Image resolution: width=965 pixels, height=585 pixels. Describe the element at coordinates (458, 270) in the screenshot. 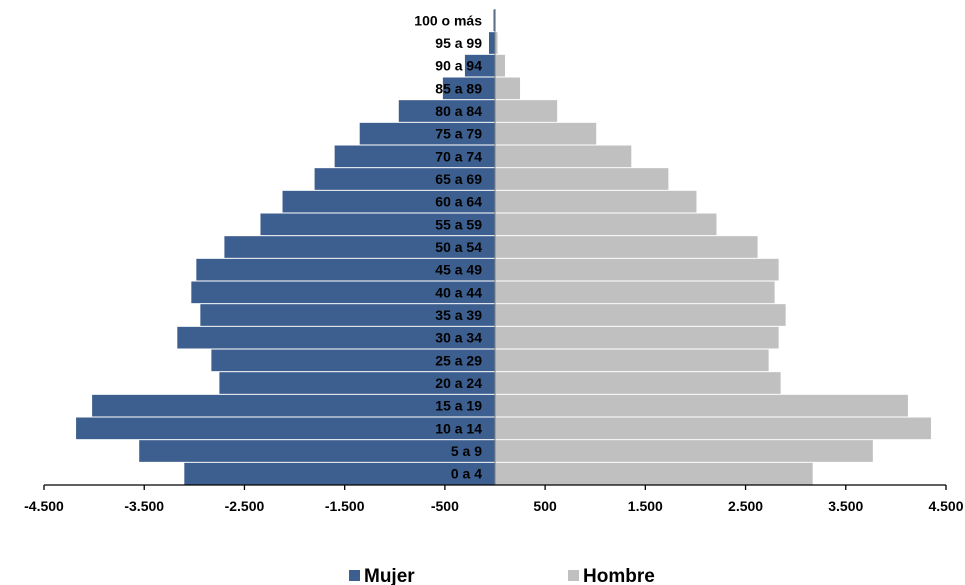

I see `category-label-45-a-49: 45 a 49` at that location.